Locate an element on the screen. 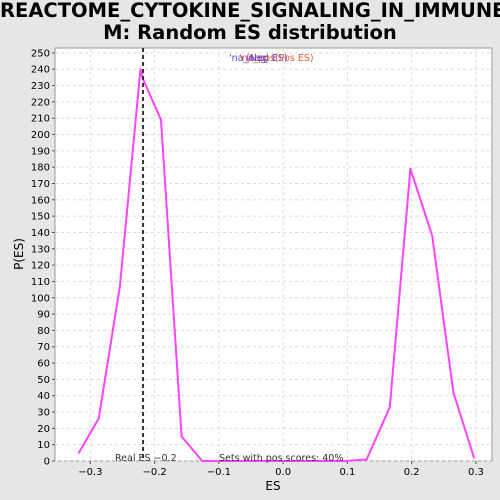  y-tick-label: 120 is located at coordinates (40, 266).